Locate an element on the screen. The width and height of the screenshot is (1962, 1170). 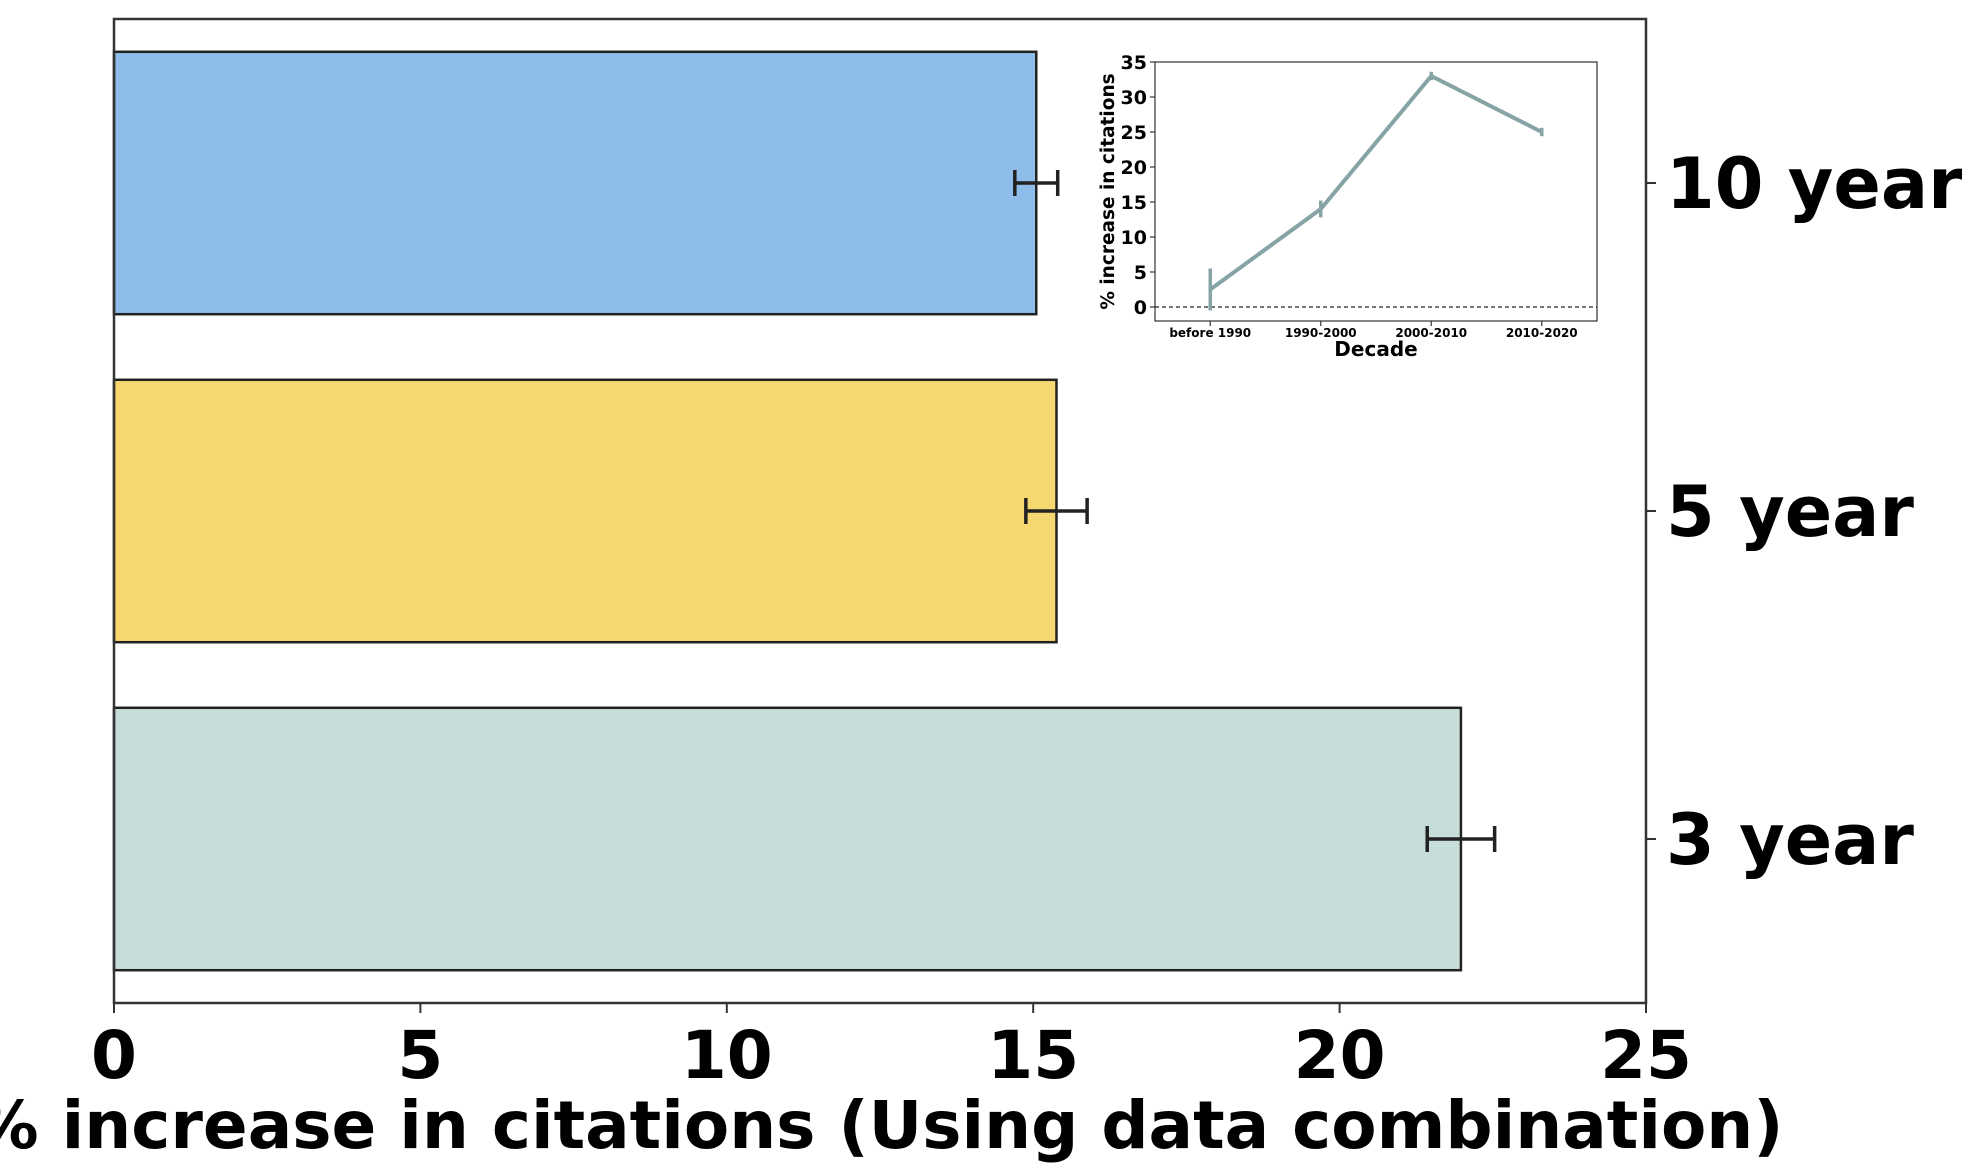
x-tick-label: 25 is located at coordinates (1646, 1055).